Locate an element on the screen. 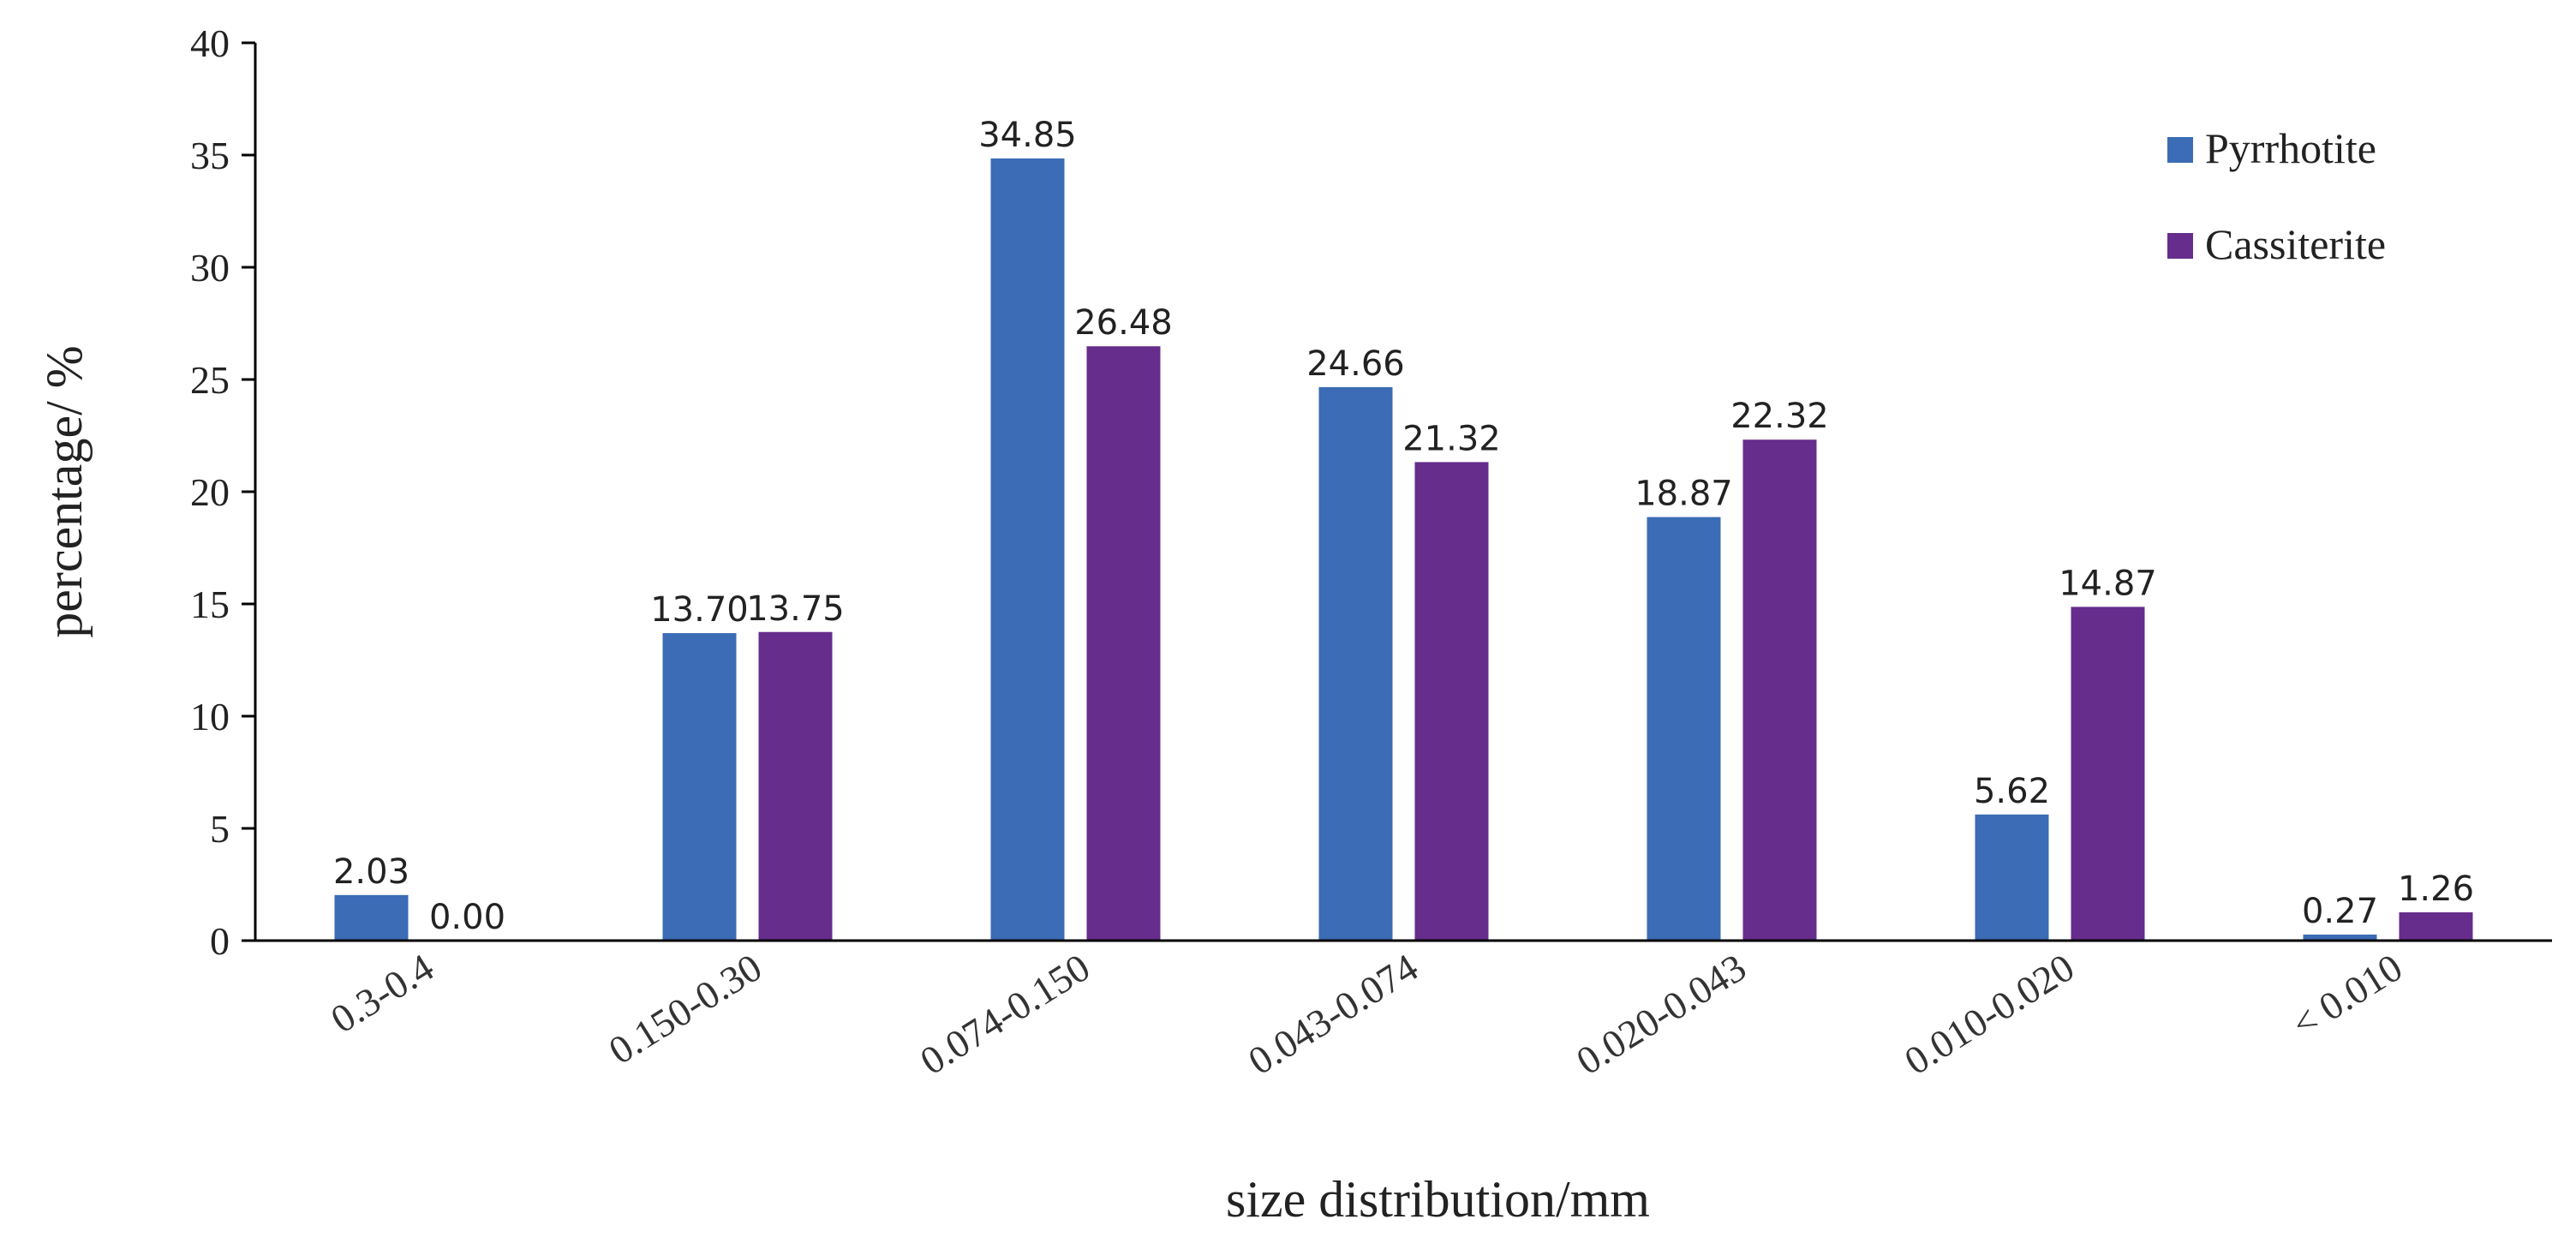 This screenshot has height=1249, width=2576. y-axis-ticks: 0 5 10 15 20 25 30 35 40 is located at coordinates (223, 492).